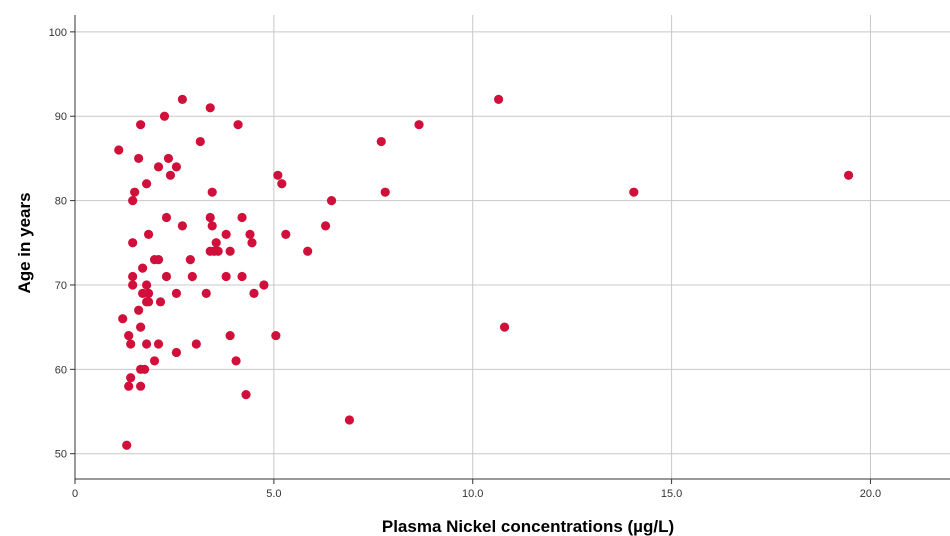 This screenshot has width=950, height=536. Describe the element at coordinates (75, 494) in the screenshot. I see `x-tick-label: 0` at that location.